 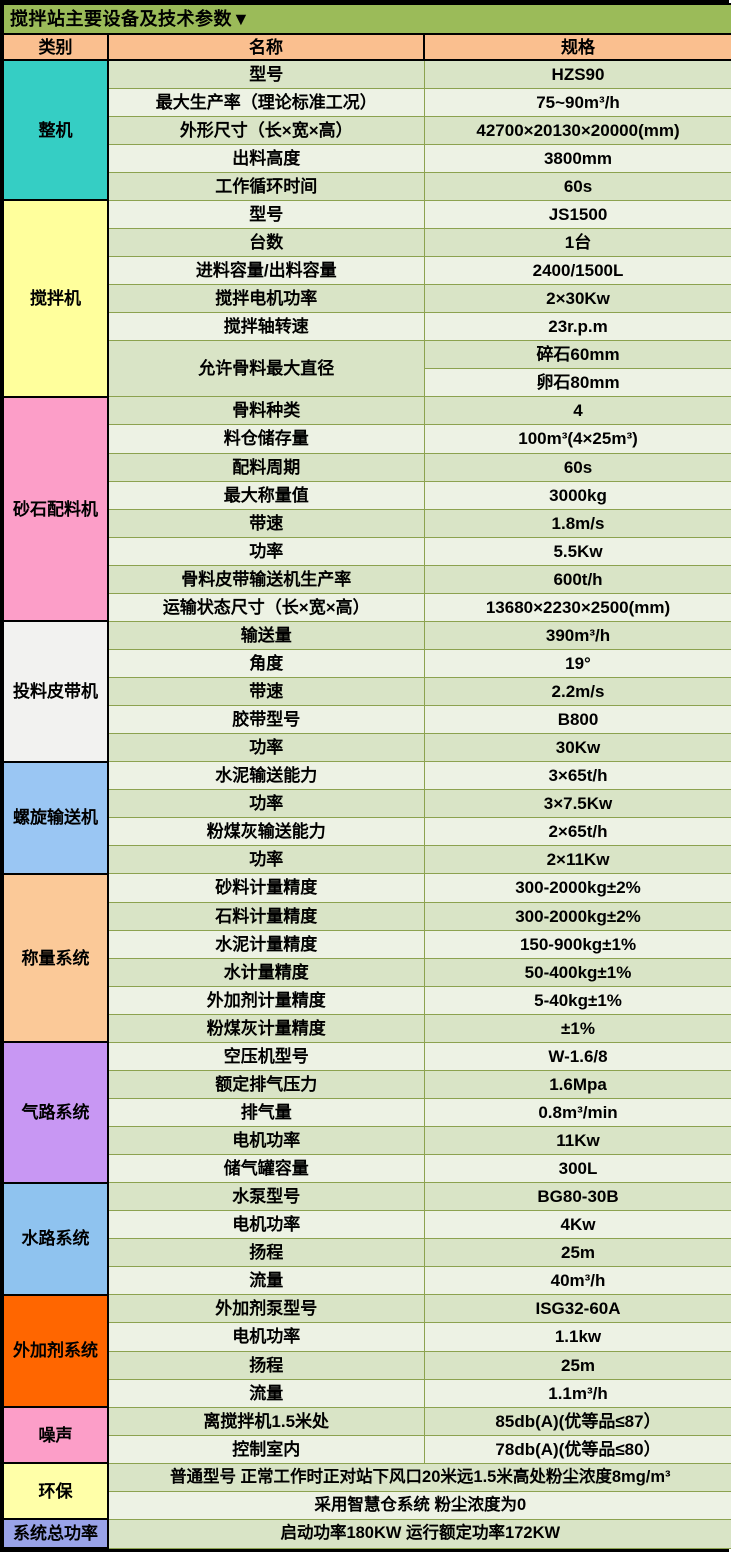 I want to click on param-spec-cell: 1.8m/s, so click(x=577, y=523).